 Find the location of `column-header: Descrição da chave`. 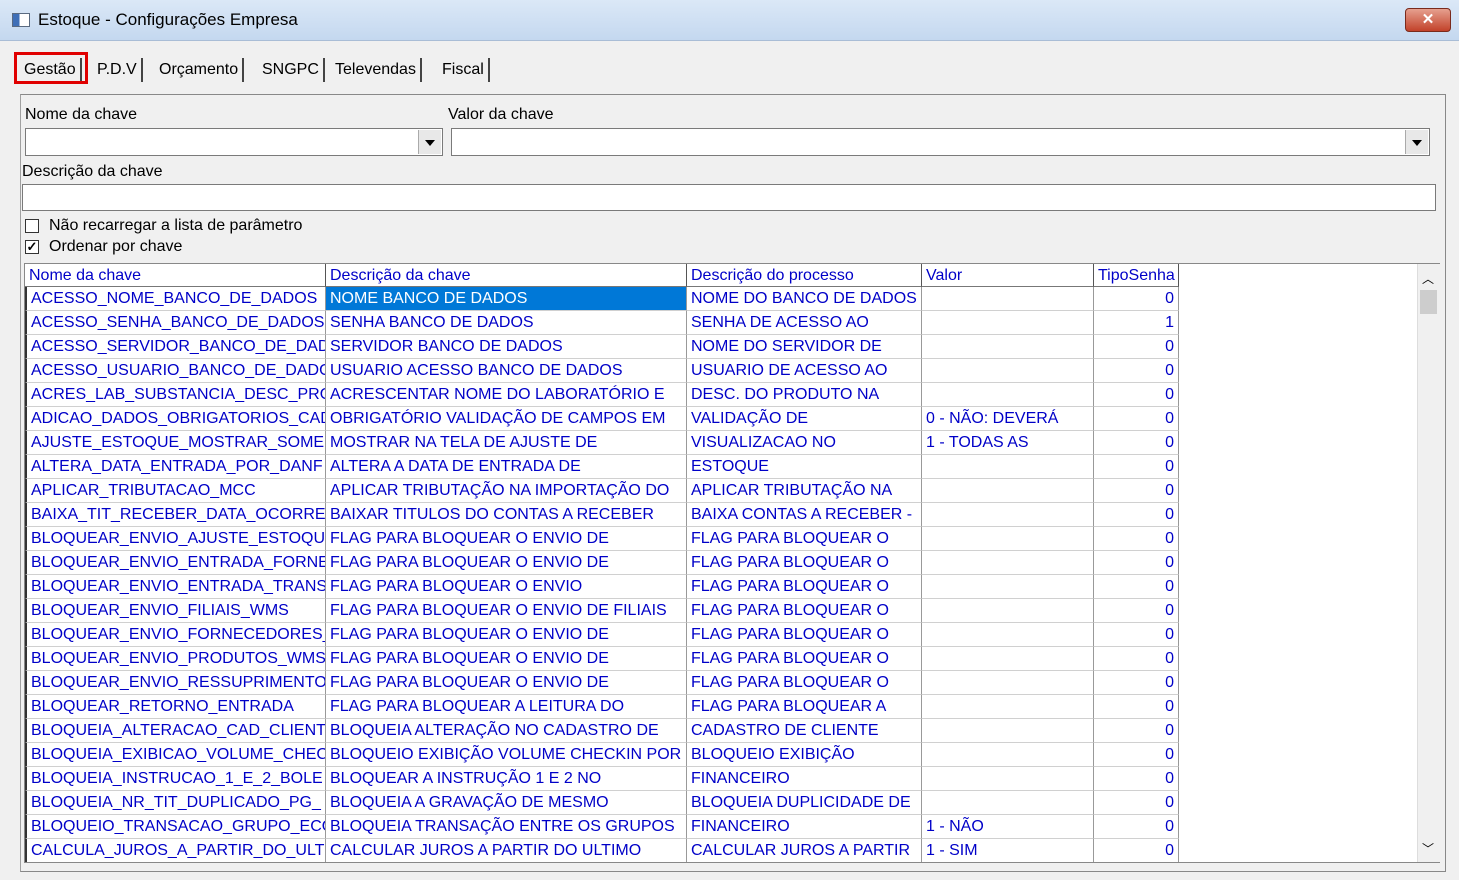

column-header: Descrição da chave is located at coordinates (506, 275).